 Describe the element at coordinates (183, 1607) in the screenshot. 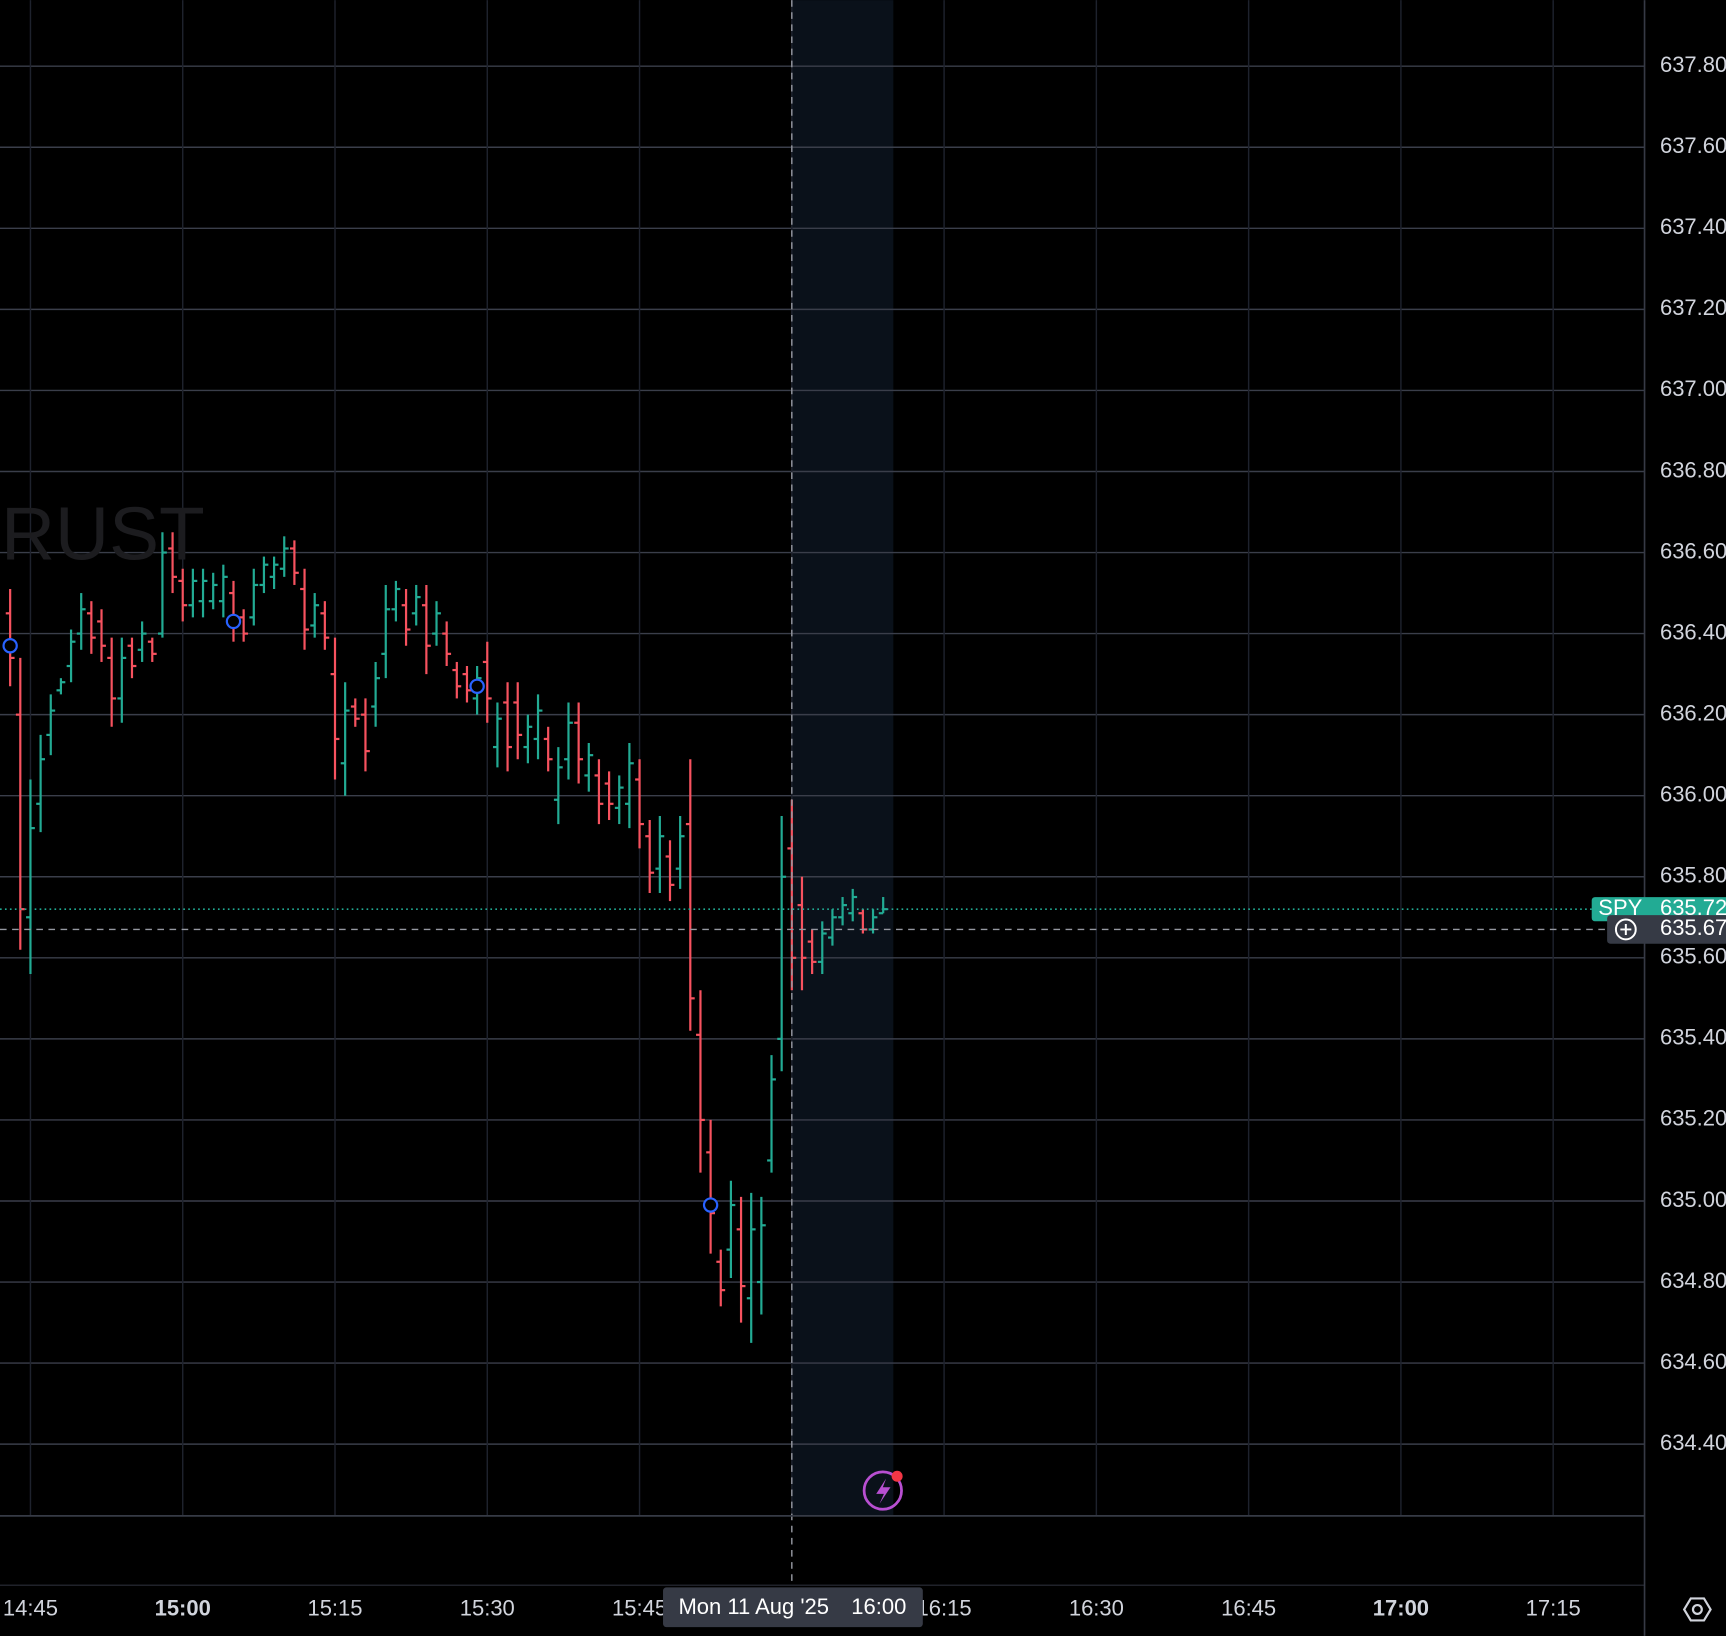

I see `x-tick-label: 15:00` at that location.